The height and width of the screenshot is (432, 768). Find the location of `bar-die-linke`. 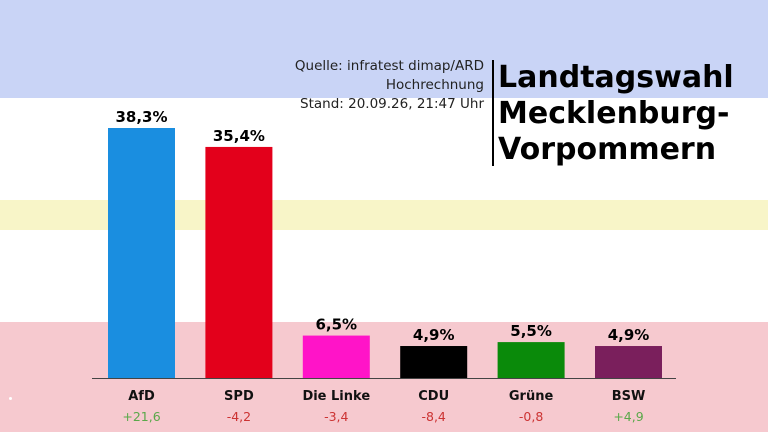

bar-die-linke is located at coordinates (336, 356).